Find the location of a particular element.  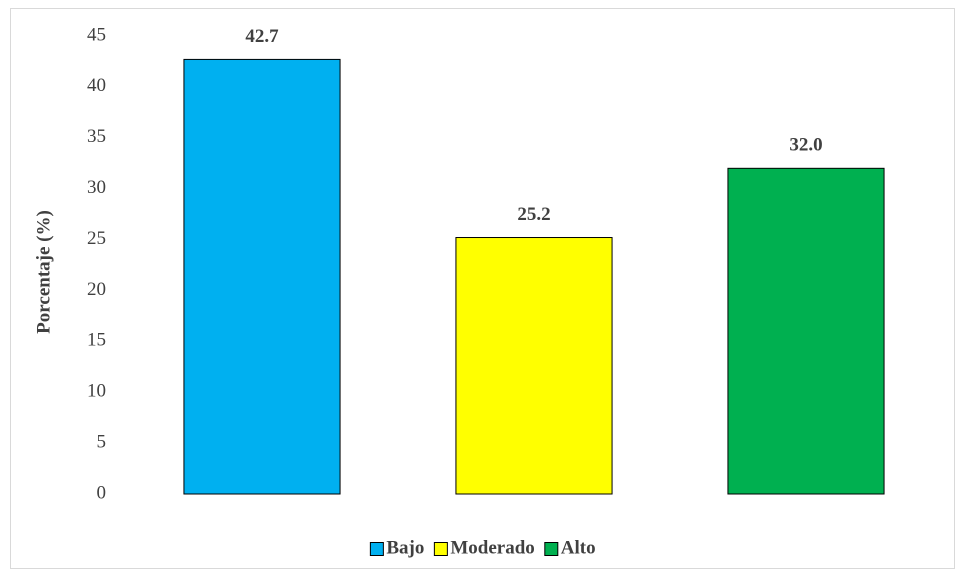

data-label: 32.0 is located at coordinates (805, 145).